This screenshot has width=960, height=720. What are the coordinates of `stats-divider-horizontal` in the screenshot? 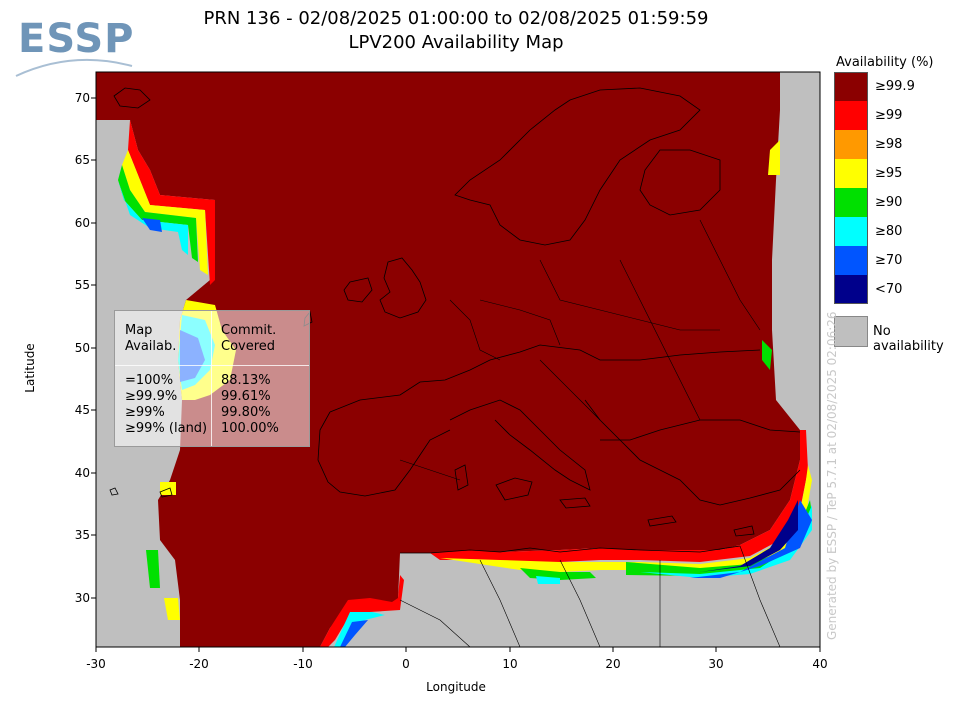 It's located at (212, 365).